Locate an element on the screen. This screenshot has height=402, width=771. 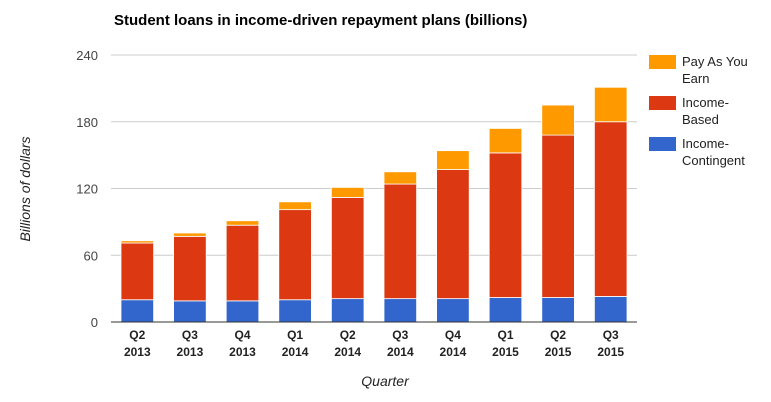
x-axis-label: Quarter is located at coordinates (385, 381).